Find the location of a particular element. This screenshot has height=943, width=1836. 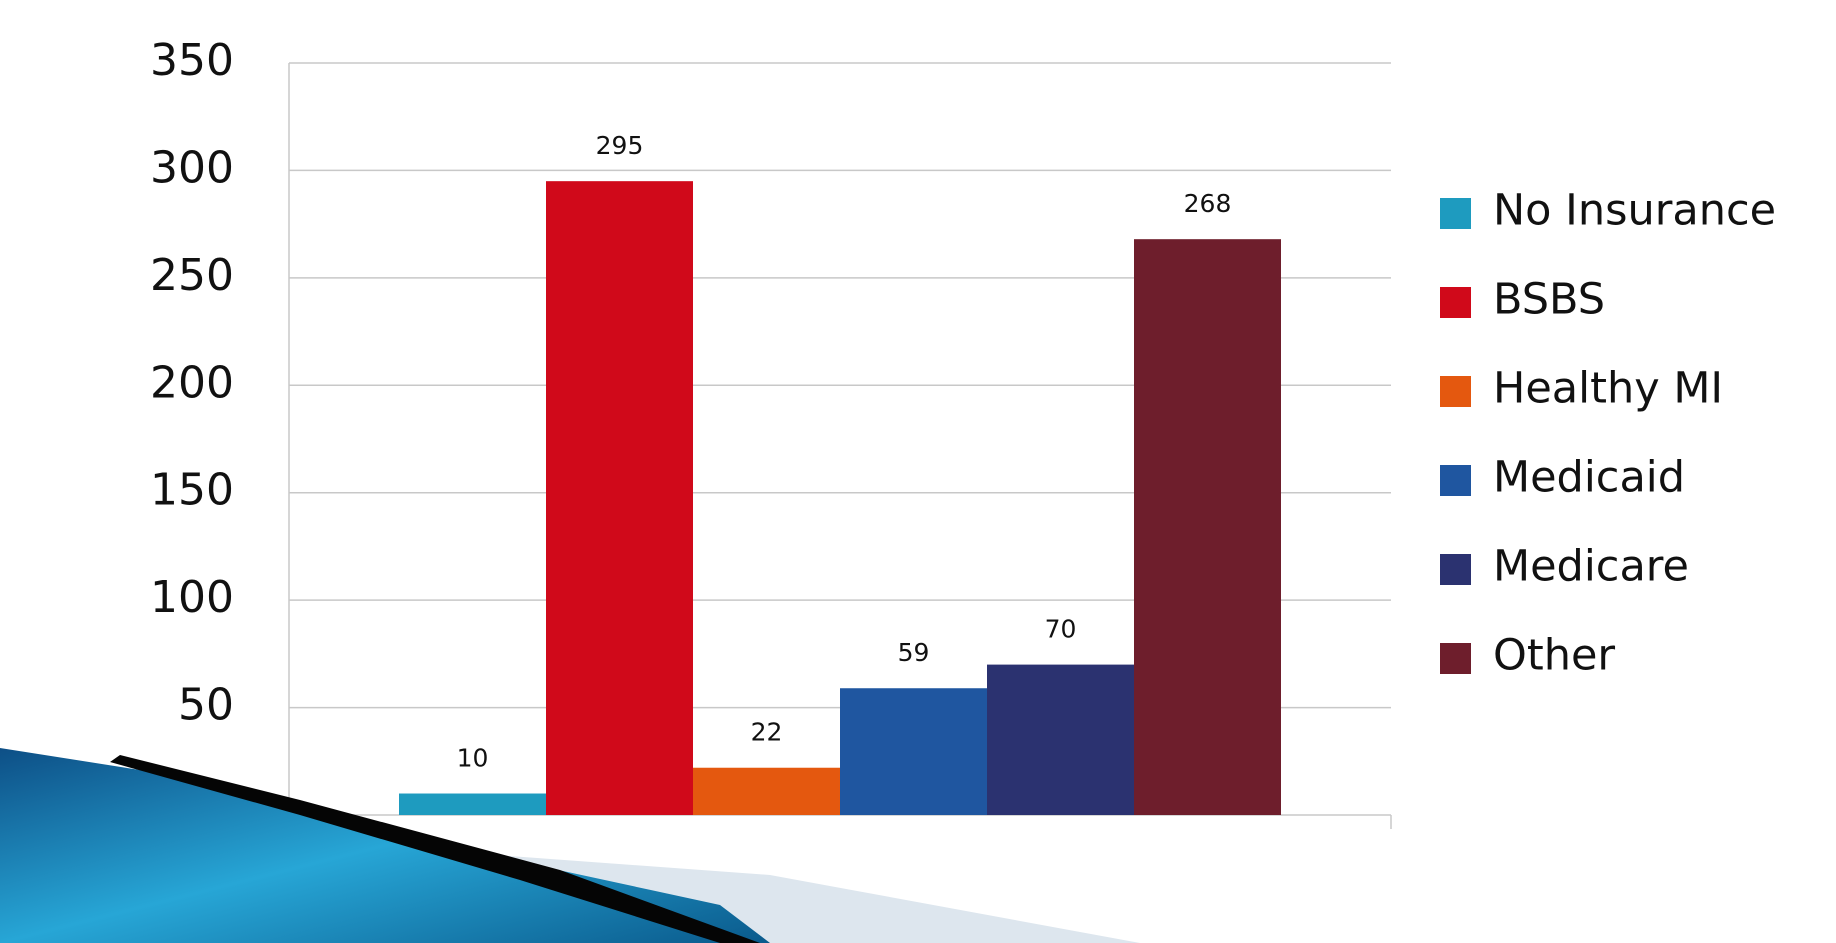

y-tick-label: 150 is located at coordinates (192, 490).